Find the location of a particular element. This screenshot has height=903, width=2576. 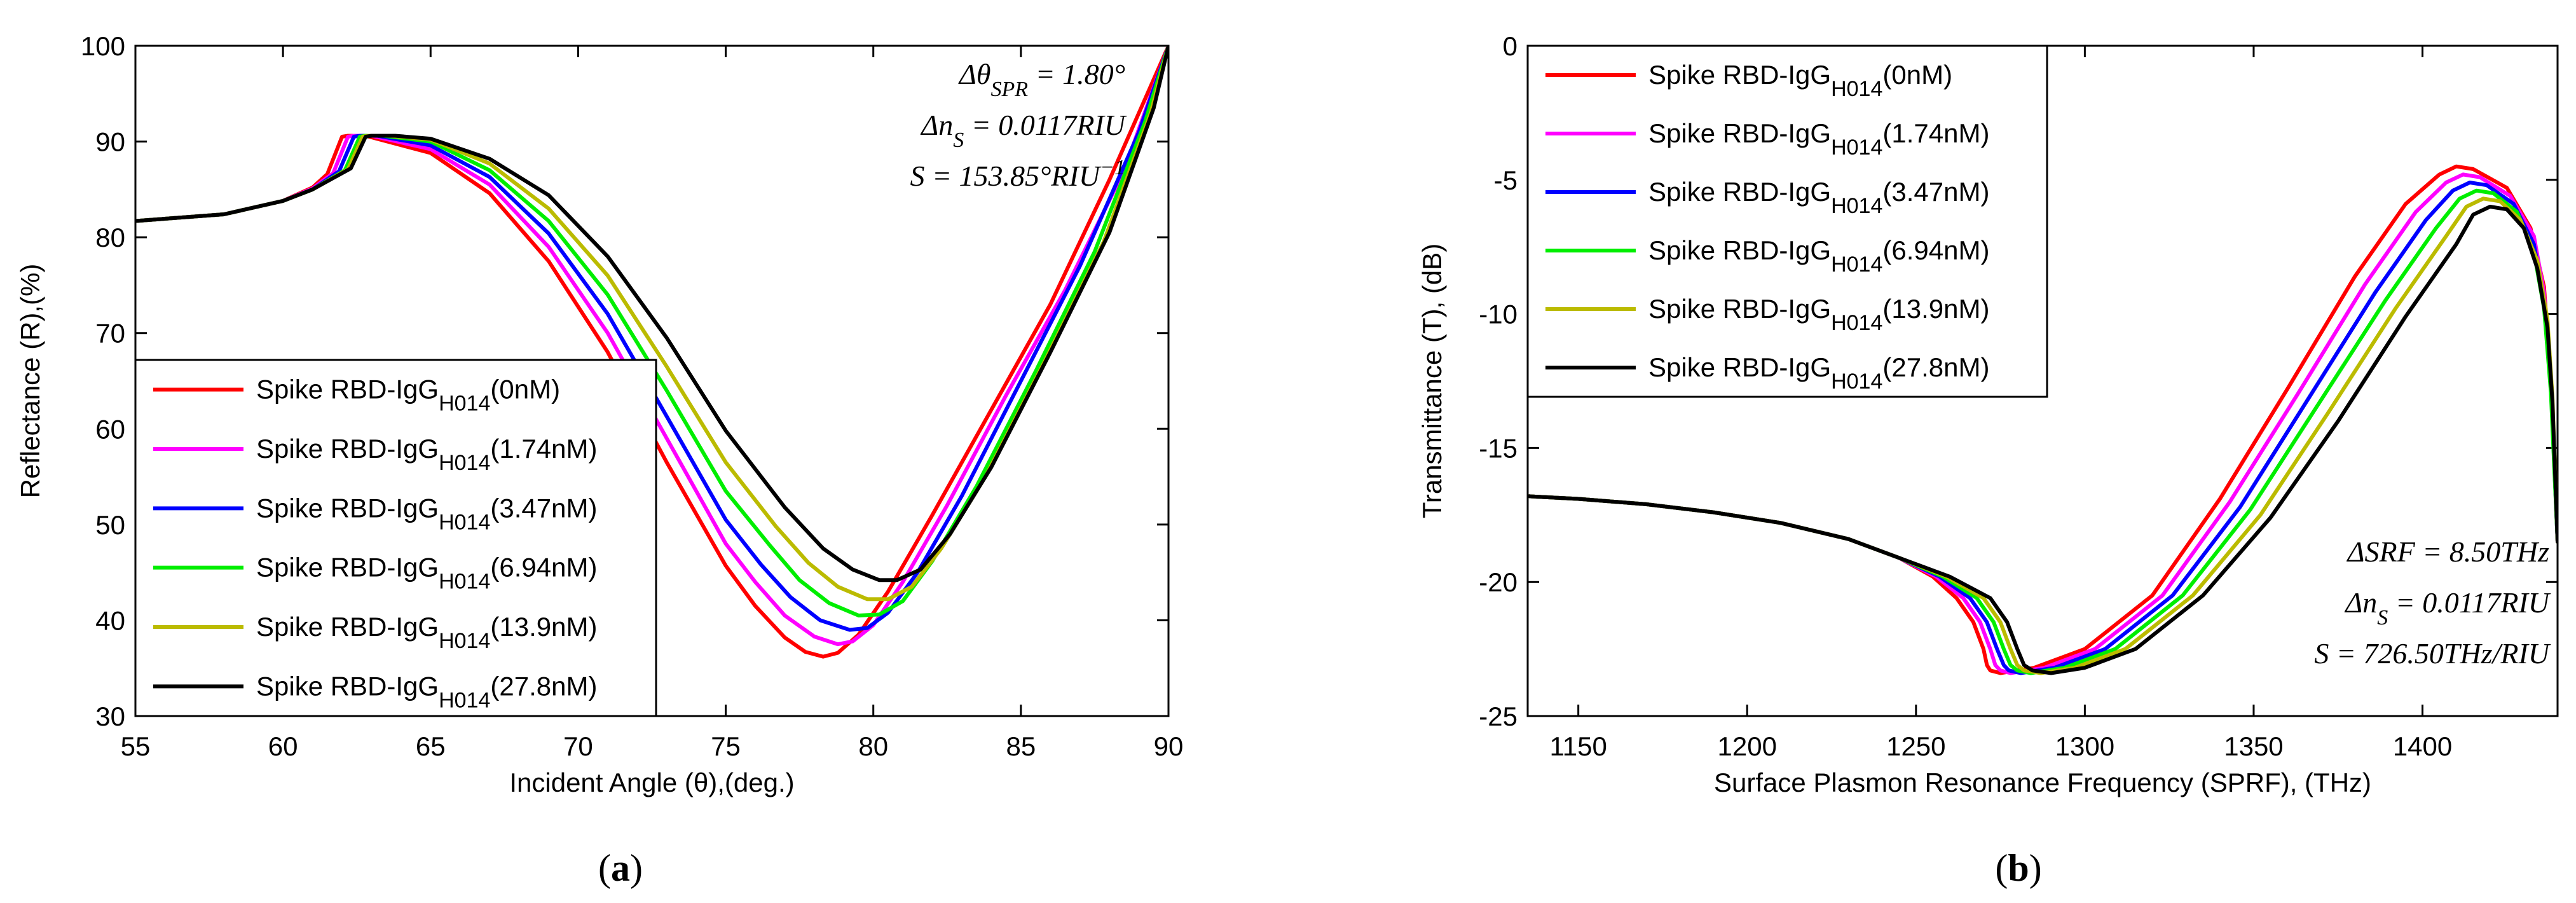

y-tick-label: 90 is located at coordinates (110, 142).